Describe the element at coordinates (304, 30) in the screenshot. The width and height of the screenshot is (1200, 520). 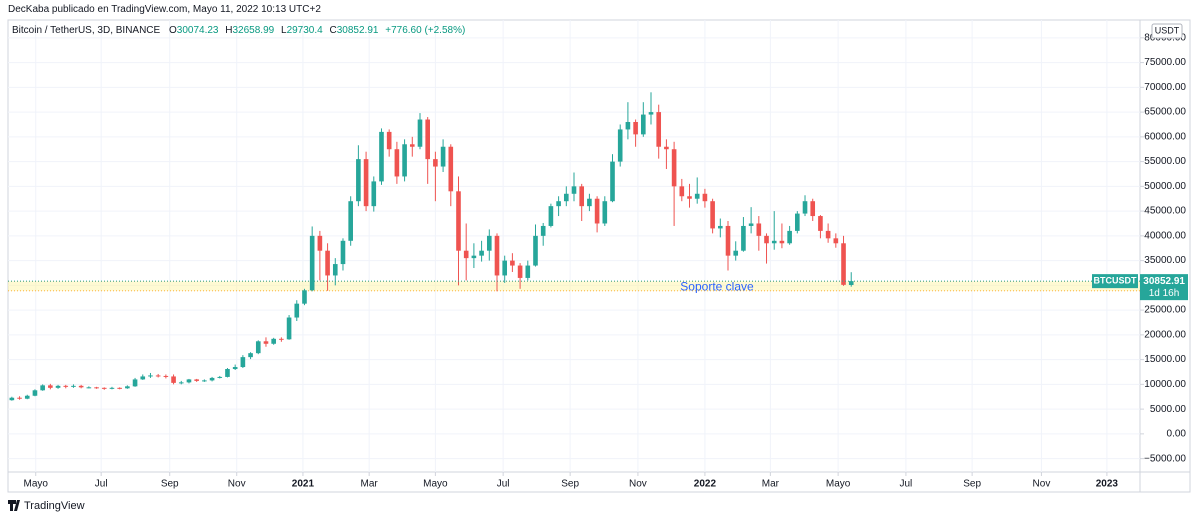
I see `low-value: 29730.4` at that location.